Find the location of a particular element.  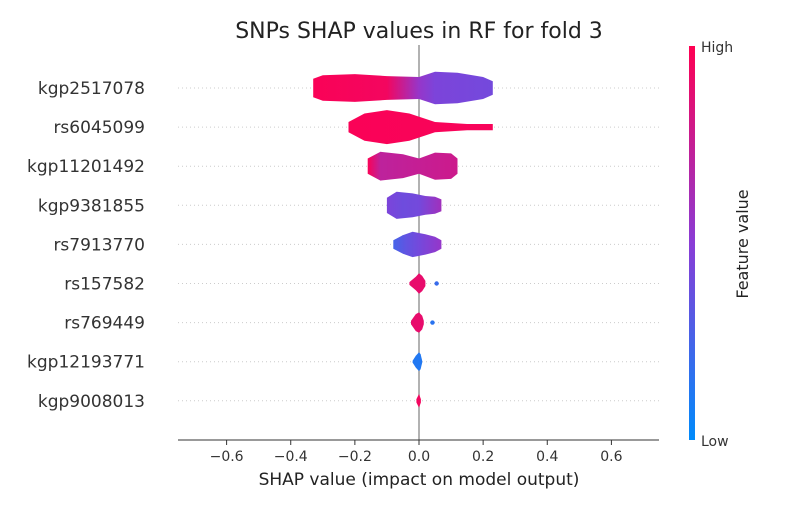

violin-kgp9381855 is located at coordinates (414, 205).